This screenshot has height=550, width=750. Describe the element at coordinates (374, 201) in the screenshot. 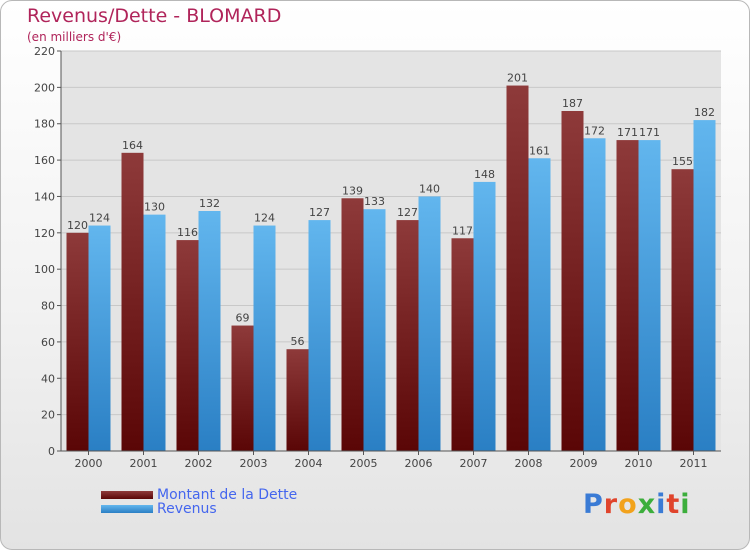

I see `data-label-revenue: 133` at that location.